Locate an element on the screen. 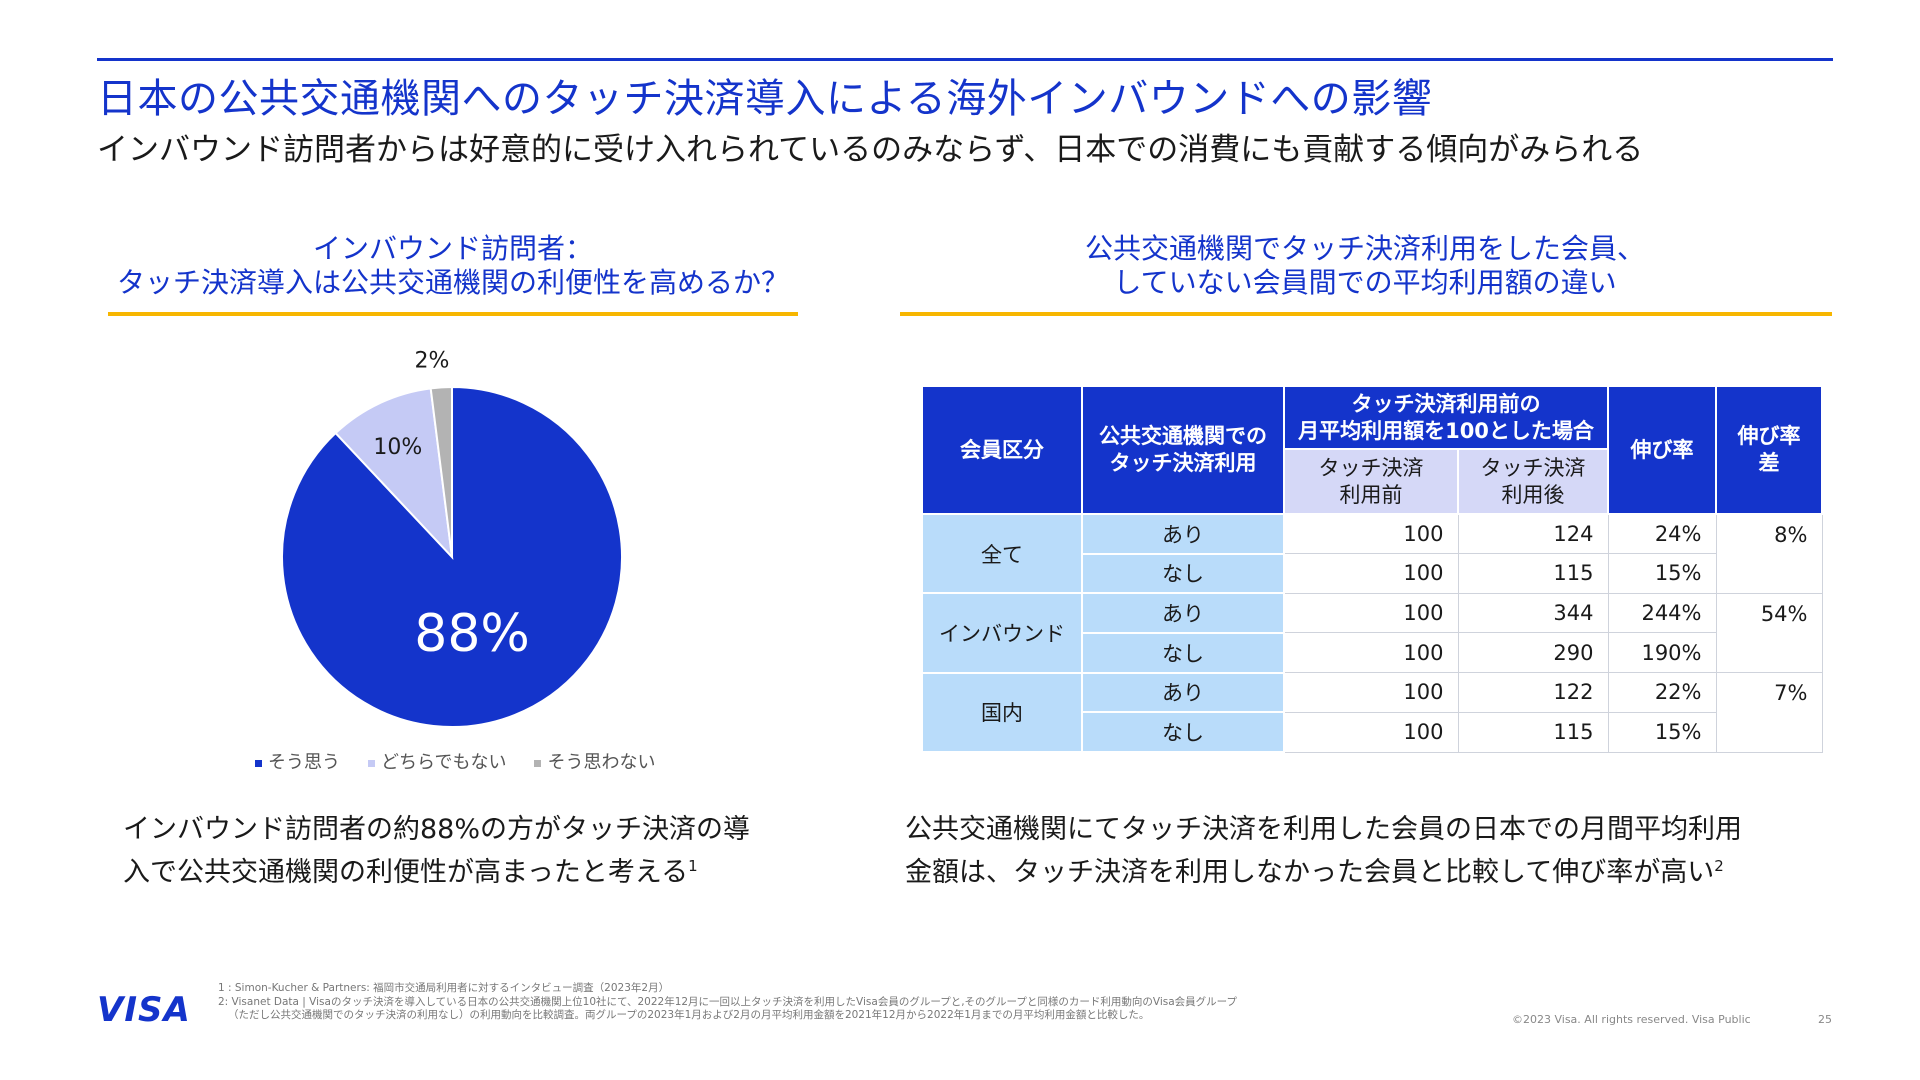 This screenshot has width=1920, height=1080. right-heading-line2: していない会員間での平均利用額の違い is located at coordinates (1365, 282).